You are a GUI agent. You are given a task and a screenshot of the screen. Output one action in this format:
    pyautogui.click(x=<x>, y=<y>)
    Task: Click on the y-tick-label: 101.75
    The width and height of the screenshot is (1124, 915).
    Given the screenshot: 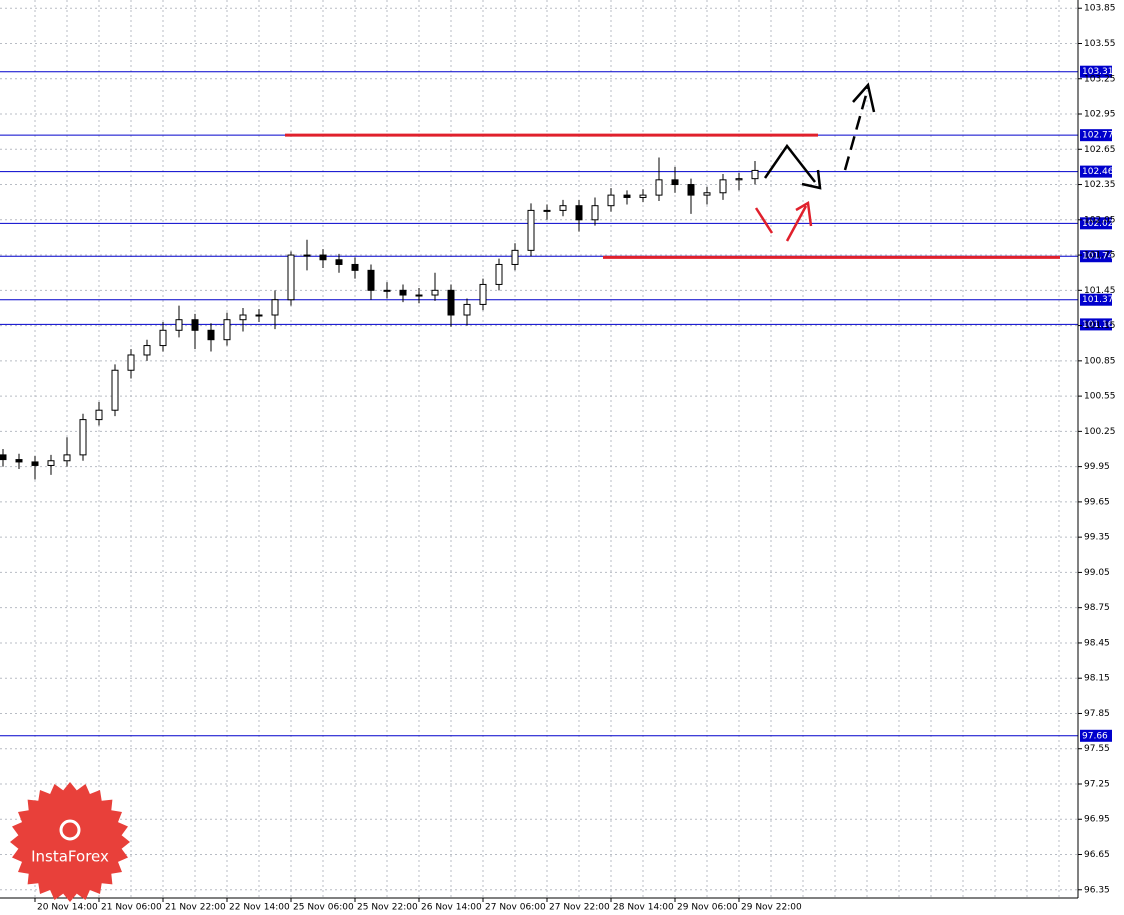 What is the action you would take?
    pyautogui.click(x=1100, y=256)
    